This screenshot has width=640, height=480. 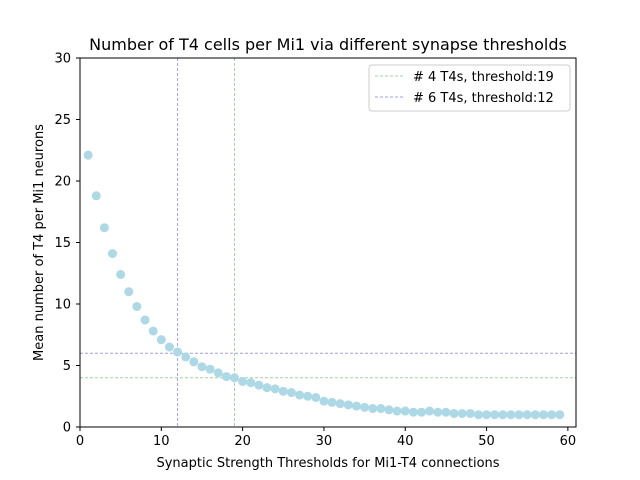 I want to click on y-axis-label: Mean number of T4 per Mi1 neurons, so click(x=39, y=242).